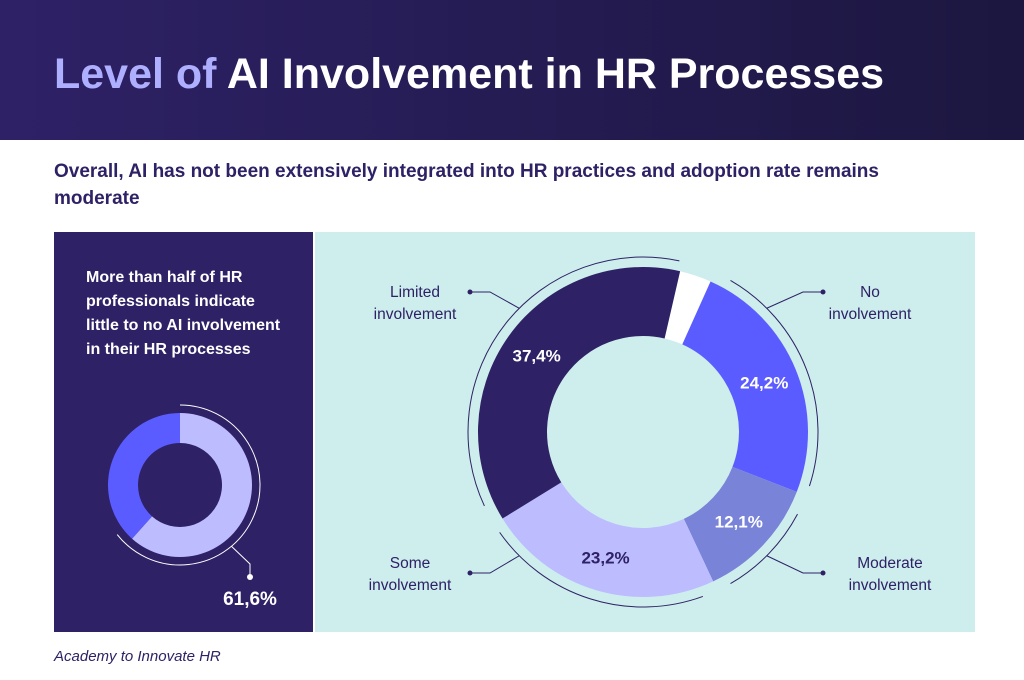 This screenshot has height=680, width=1024. What do you see at coordinates (870, 303) in the screenshot?
I see `label-no: No involvement` at bounding box center [870, 303].